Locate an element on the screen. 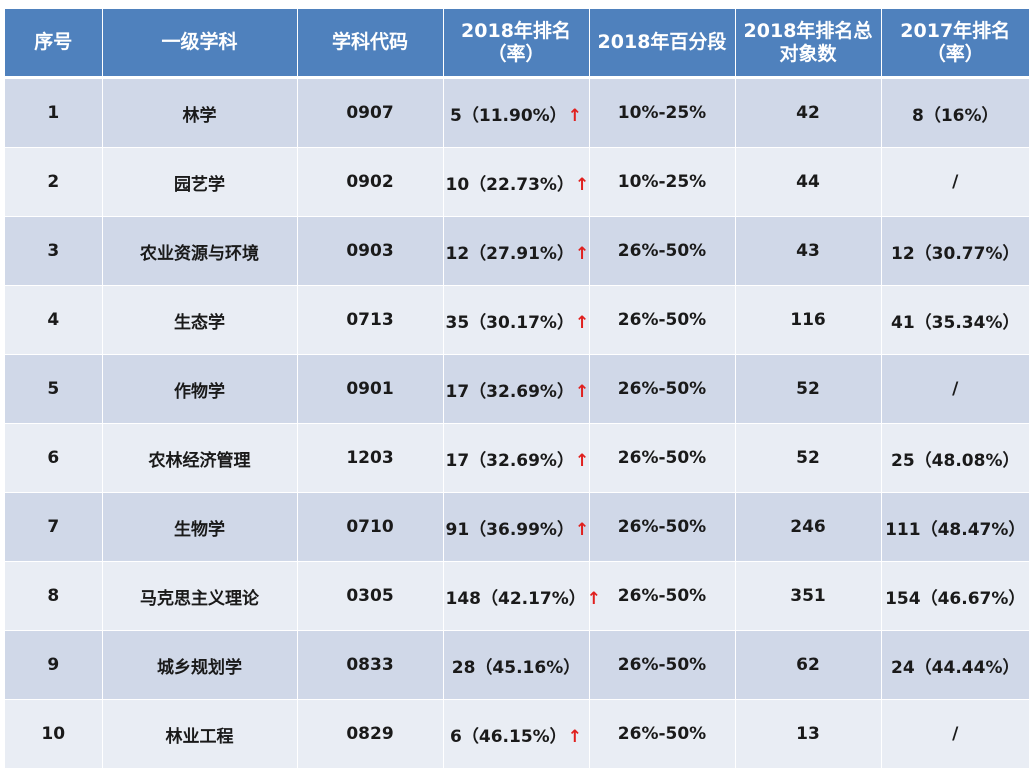 The width and height of the screenshot is (1036, 775). cell-code: 0713 is located at coordinates (370, 320).